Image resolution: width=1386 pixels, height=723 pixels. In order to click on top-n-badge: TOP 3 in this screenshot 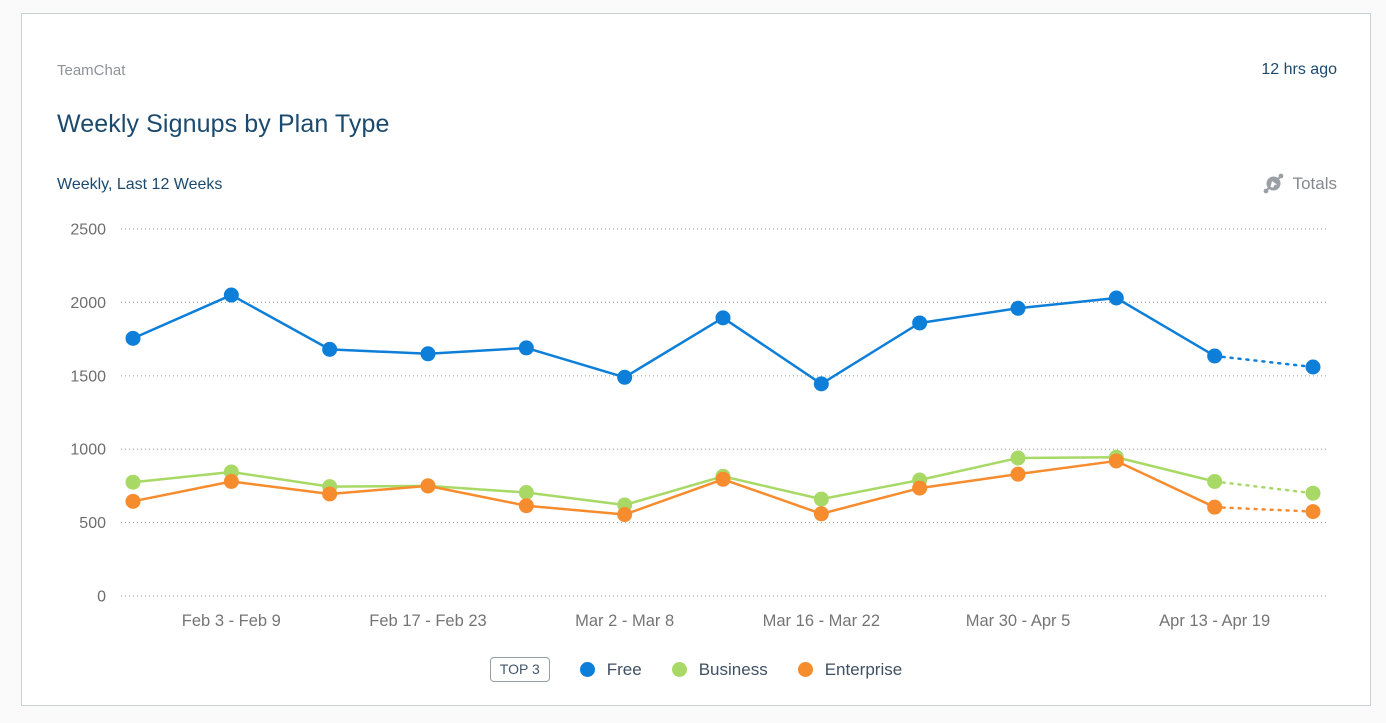, I will do `click(519, 669)`.